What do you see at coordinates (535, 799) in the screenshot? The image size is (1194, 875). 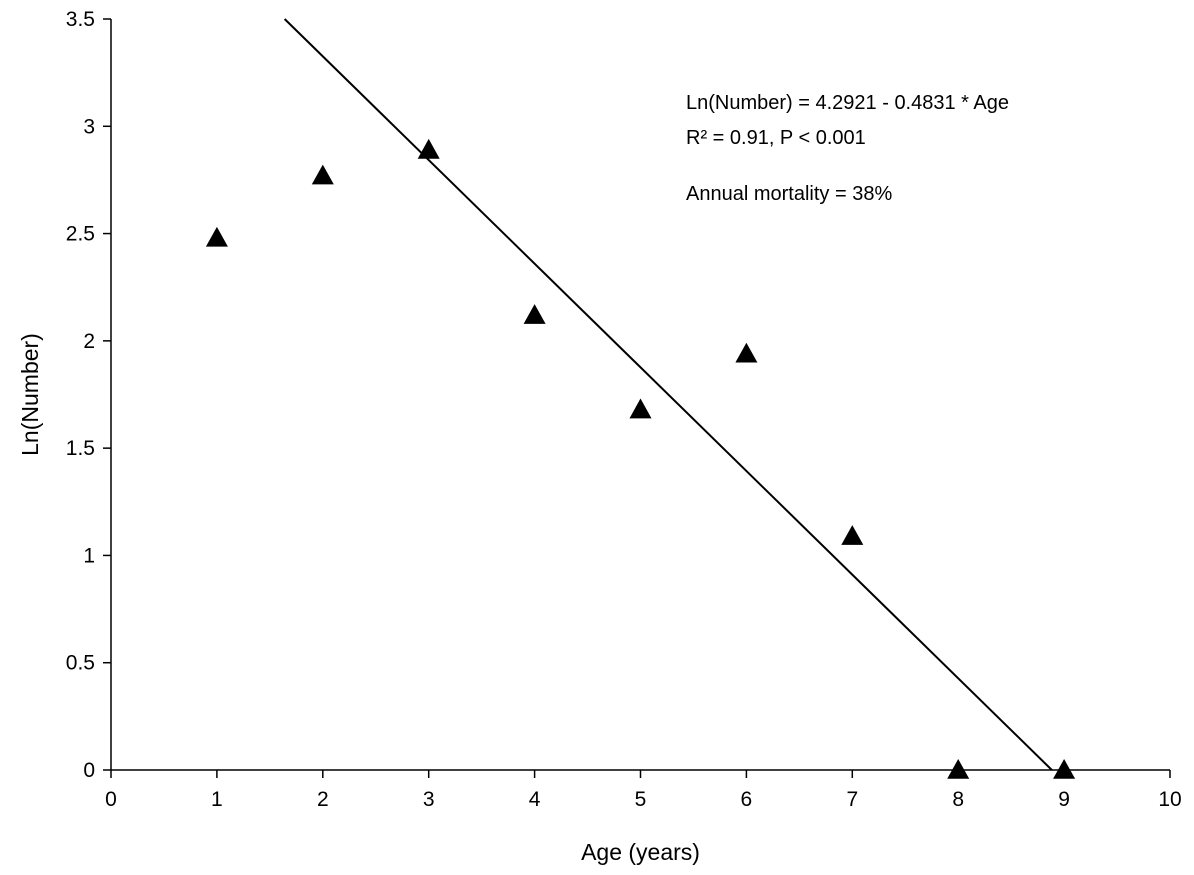 I see `x-tick-label: 4` at bounding box center [535, 799].